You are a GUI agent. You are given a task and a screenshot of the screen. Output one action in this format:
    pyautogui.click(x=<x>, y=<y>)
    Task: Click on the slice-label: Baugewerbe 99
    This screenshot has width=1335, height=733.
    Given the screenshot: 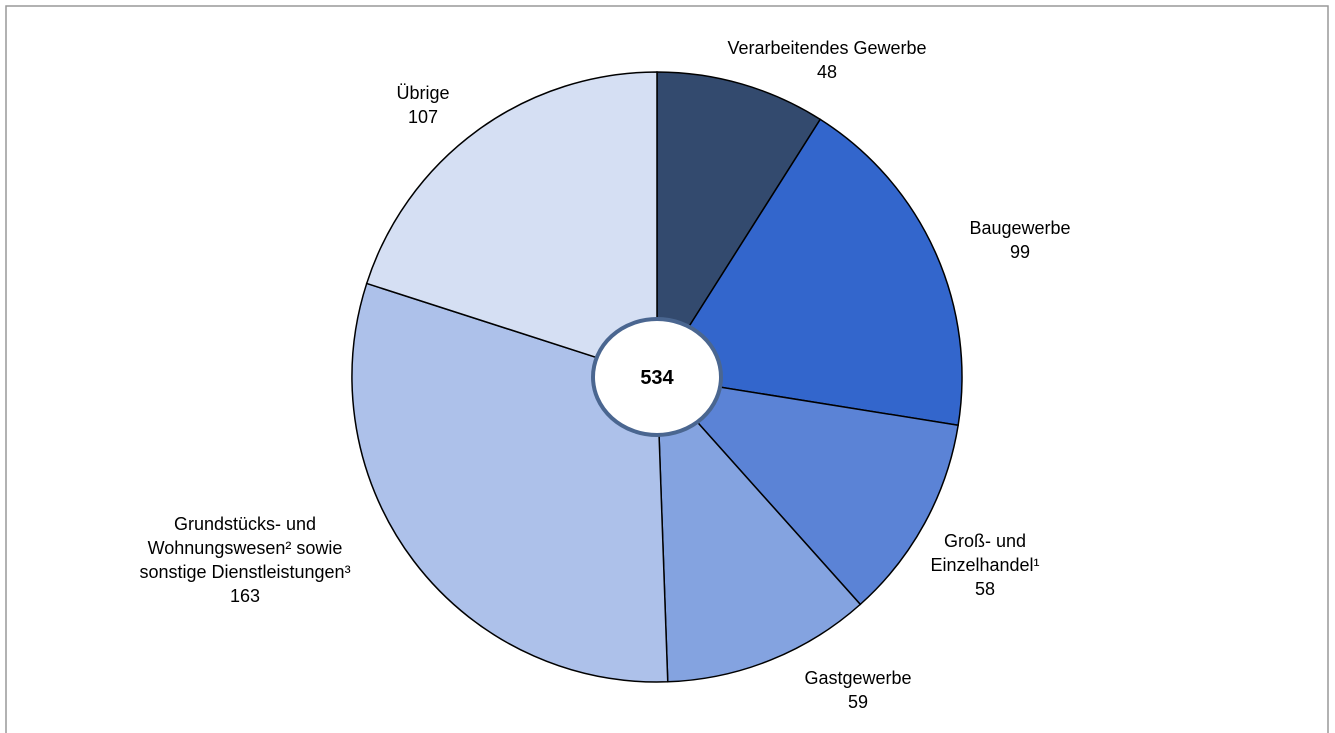 What is the action you would take?
    pyautogui.click(x=1019, y=240)
    